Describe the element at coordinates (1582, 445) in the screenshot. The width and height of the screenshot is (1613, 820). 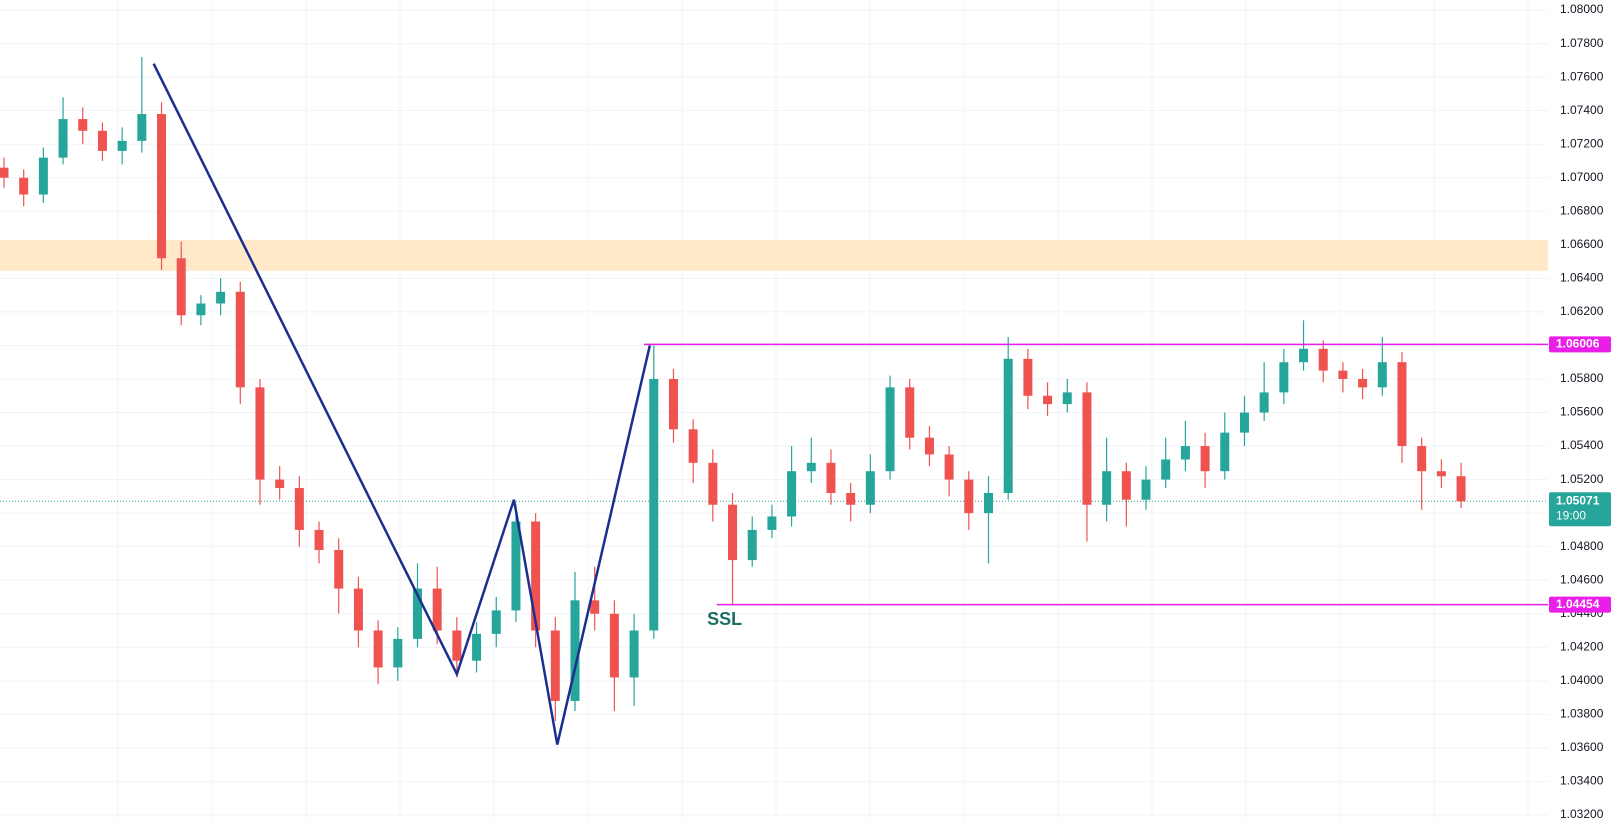
I see `y-tick-label: 1.05400` at that location.